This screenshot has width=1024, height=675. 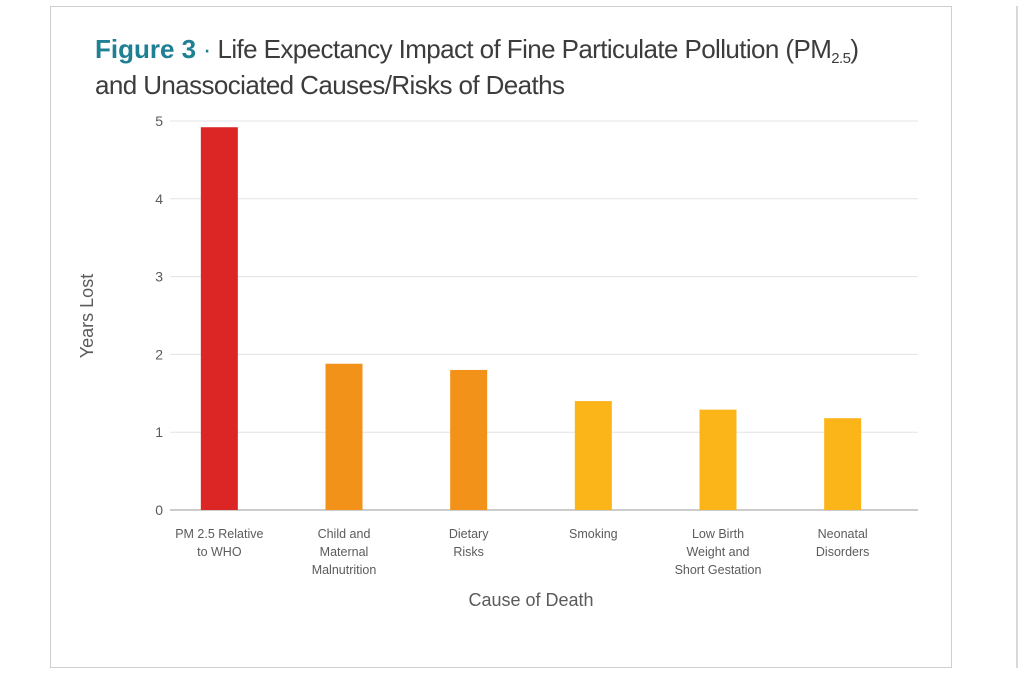 I want to click on y-tick-label-1: 1, so click(x=159, y=432).